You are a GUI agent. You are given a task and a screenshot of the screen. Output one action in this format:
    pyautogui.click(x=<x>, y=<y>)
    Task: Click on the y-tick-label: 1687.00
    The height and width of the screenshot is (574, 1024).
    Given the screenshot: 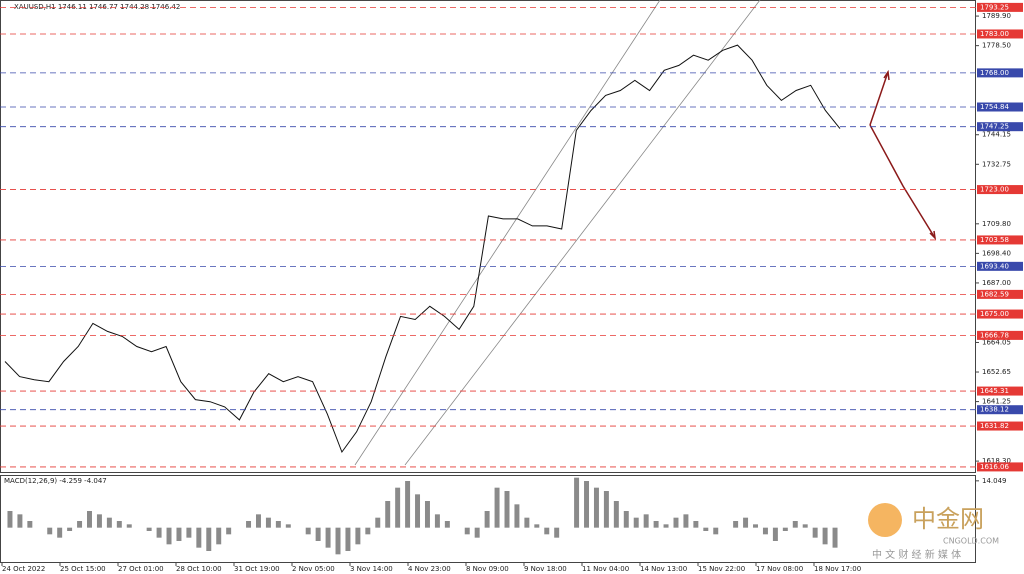 What is the action you would take?
    pyautogui.click(x=996, y=283)
    